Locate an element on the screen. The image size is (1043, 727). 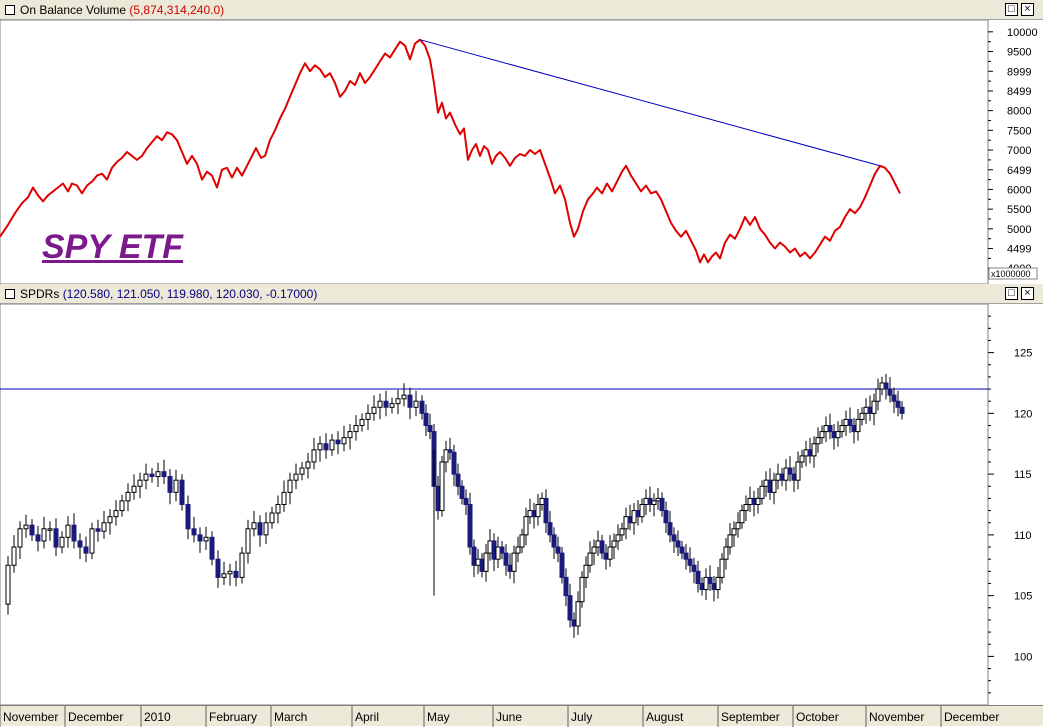
spy-etf-annotation: SPY ETF is located at coordinates (113, 247).